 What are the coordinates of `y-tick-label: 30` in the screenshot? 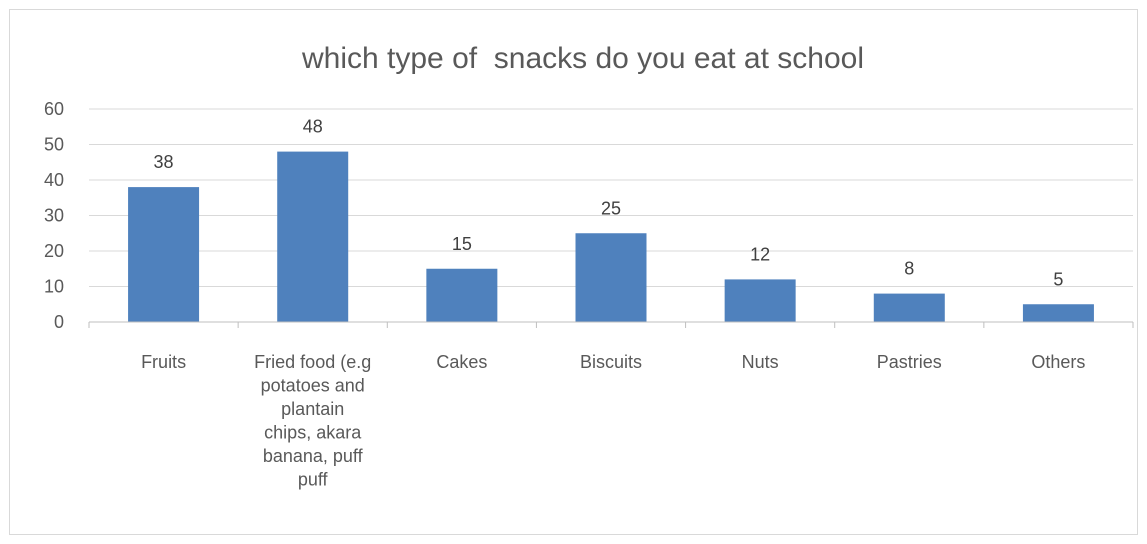 It's located at (54, 216).